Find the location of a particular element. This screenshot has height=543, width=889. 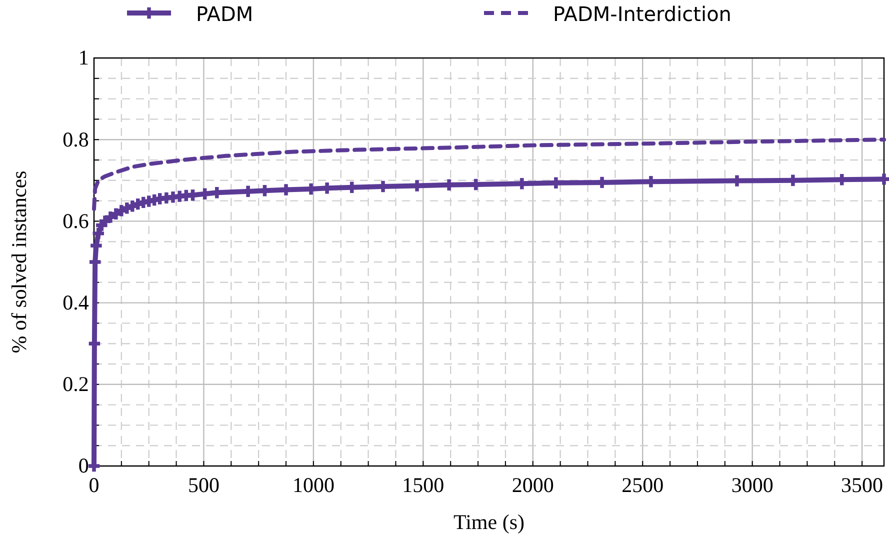

y-tick-label: 1 is located at coordinates (83, 58).